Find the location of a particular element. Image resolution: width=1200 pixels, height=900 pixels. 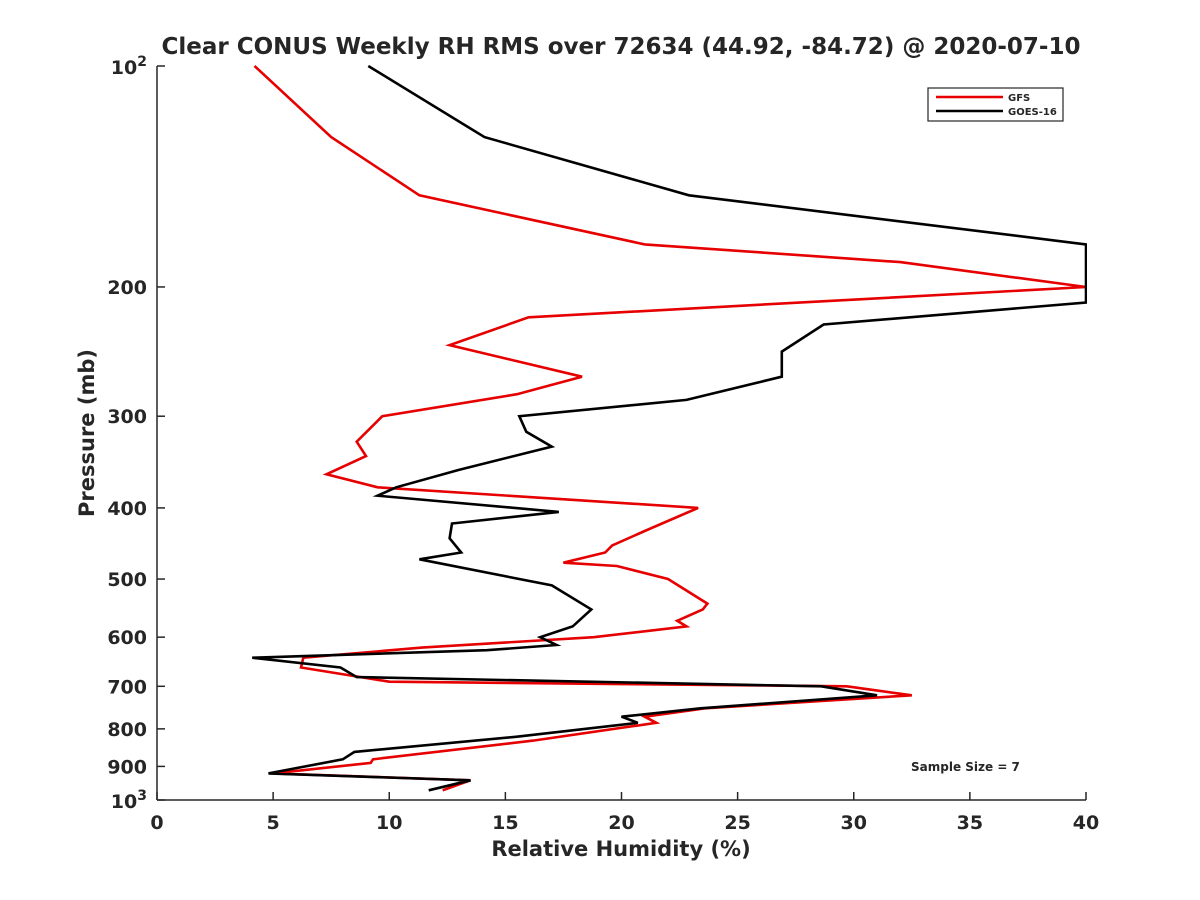

sample-size-annotation: Sample Size = 7 is located at coordinates (965, 767).